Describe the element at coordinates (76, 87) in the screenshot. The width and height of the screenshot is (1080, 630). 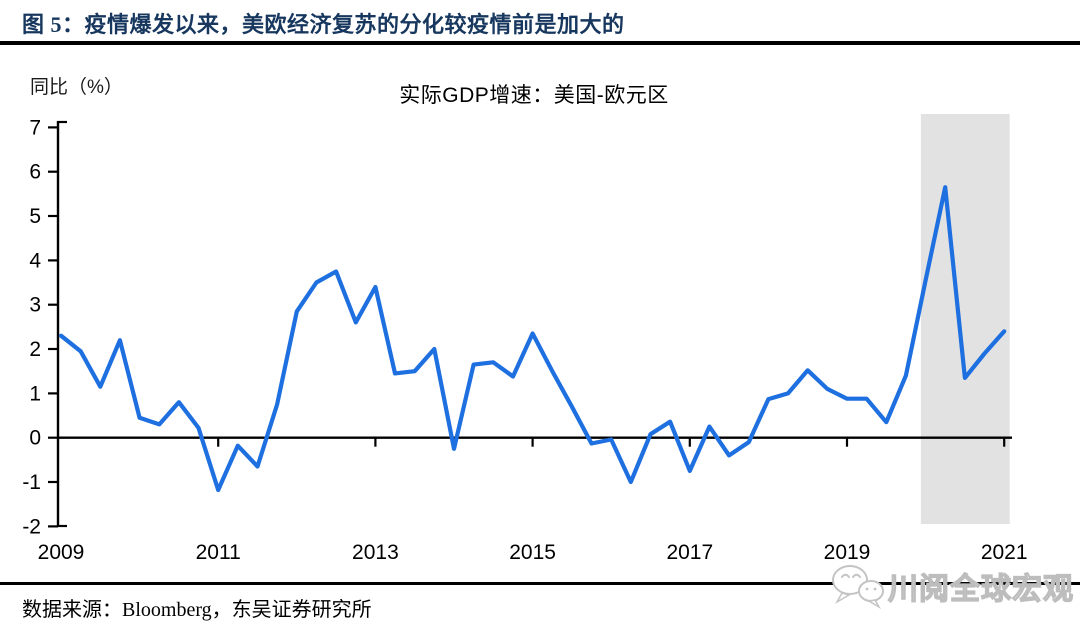
I see `y-axis-unit-label: 同比（%）` at that location.